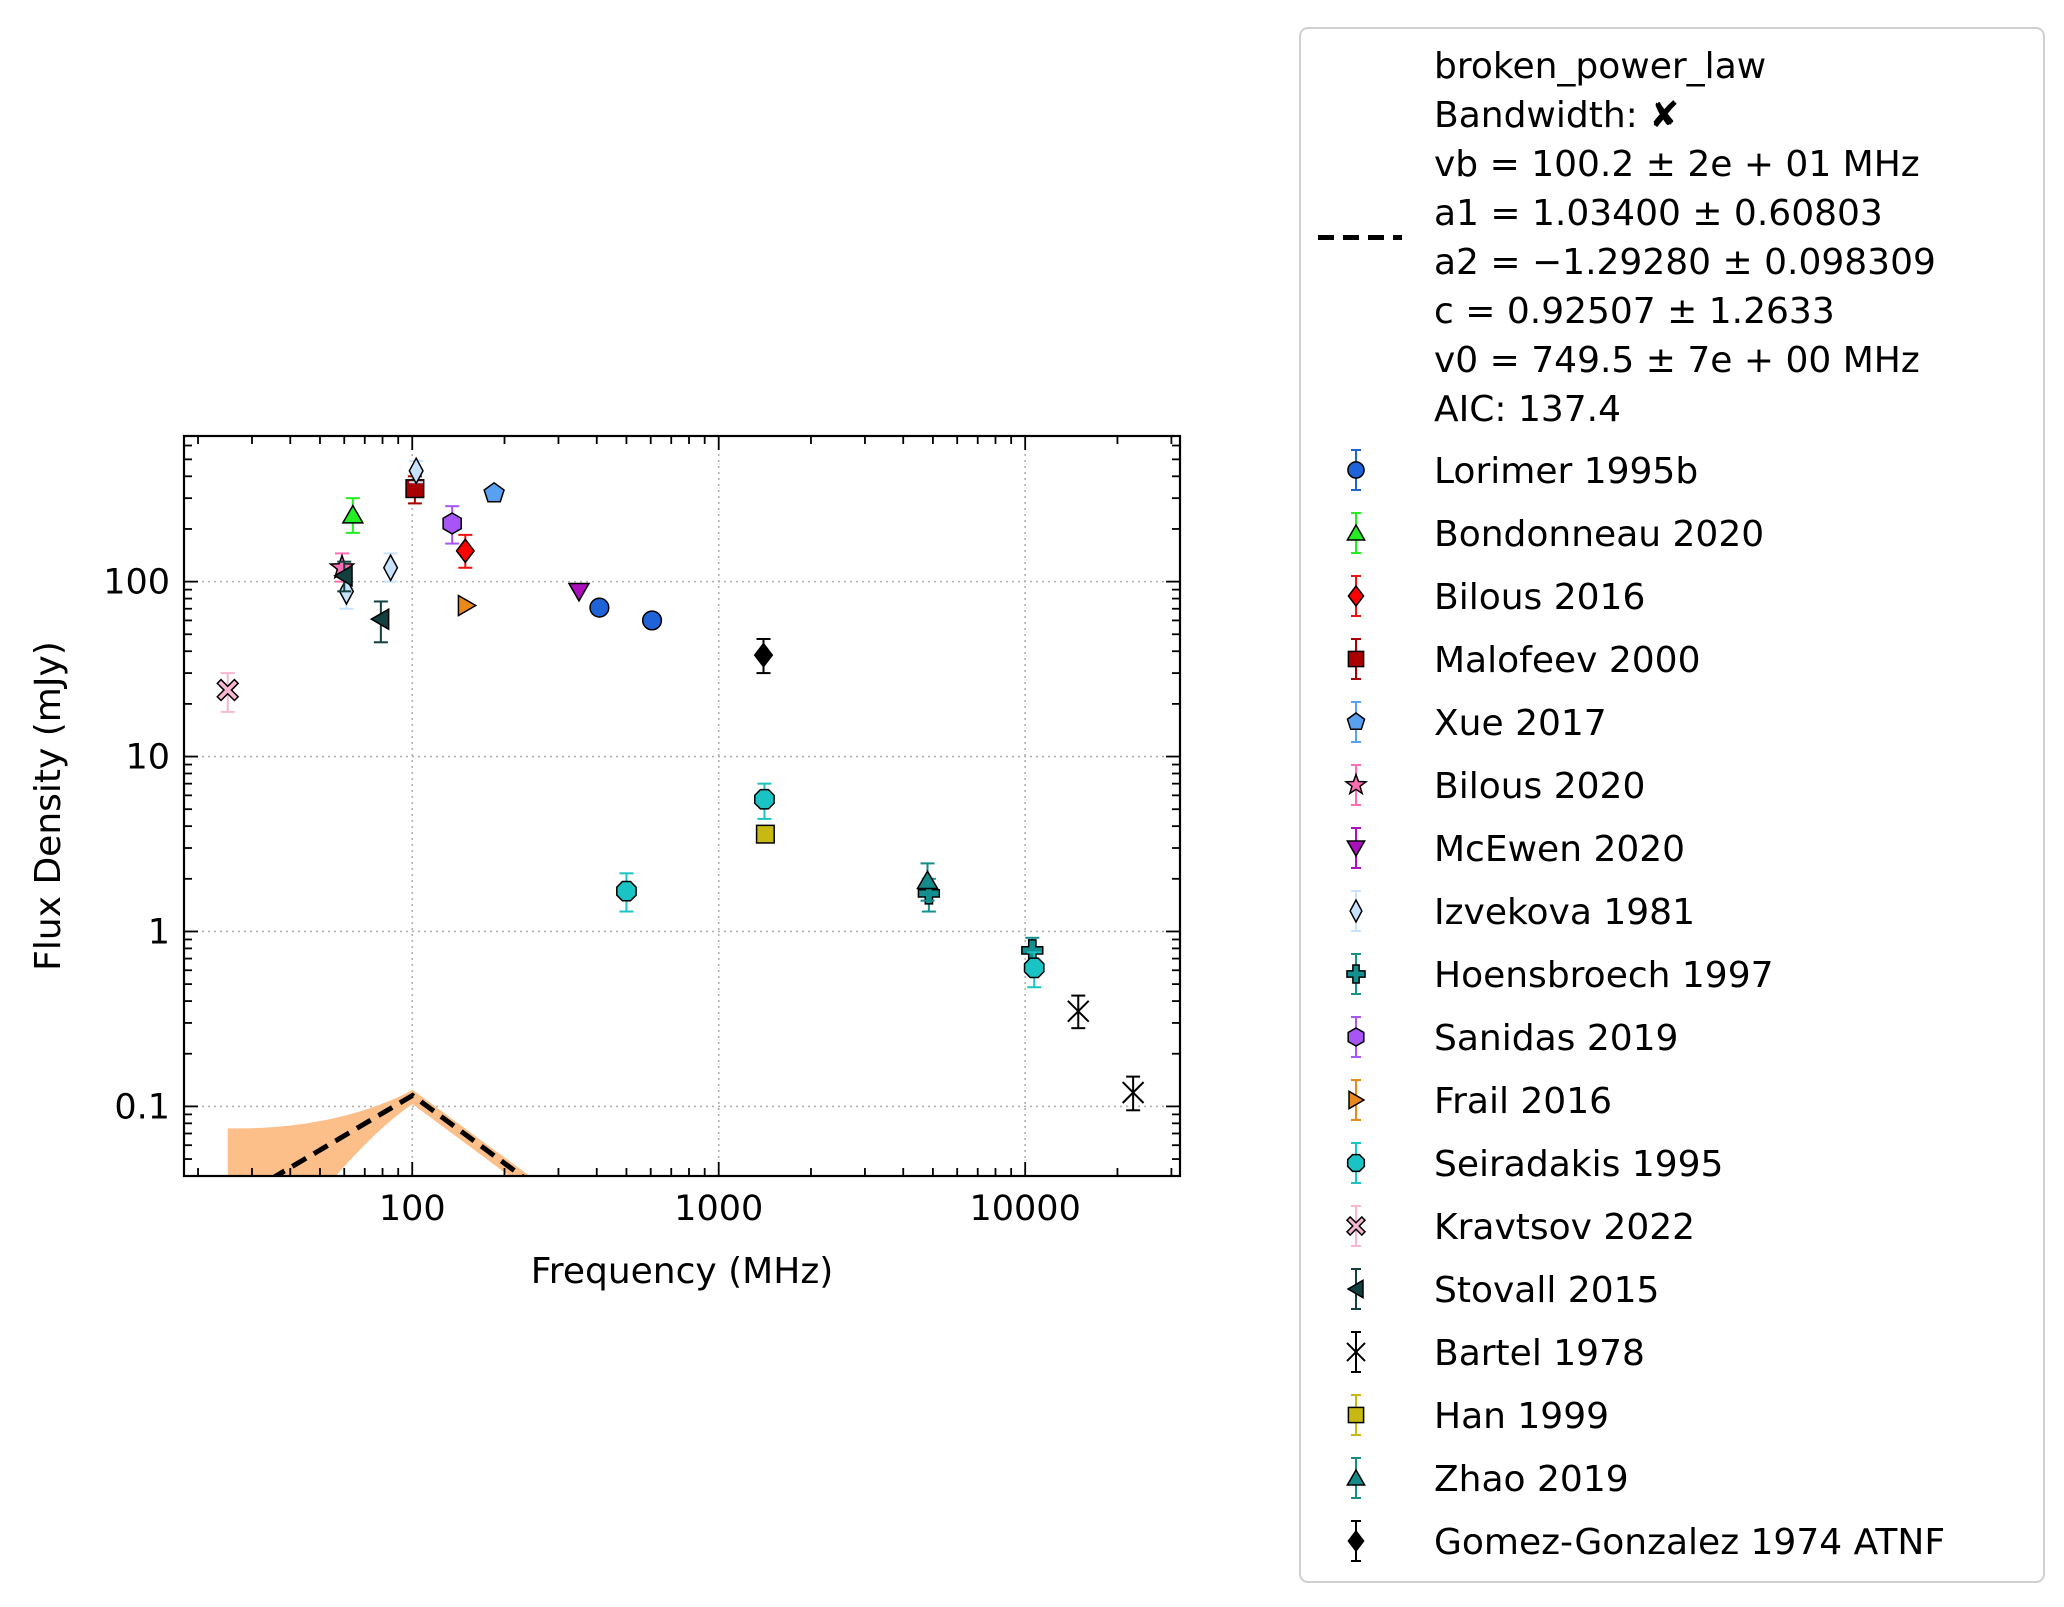 This screenshot has height=1607, width=2064. I want to click on series-gomez-gonzalez-1974-atnf, so click(763, 656).